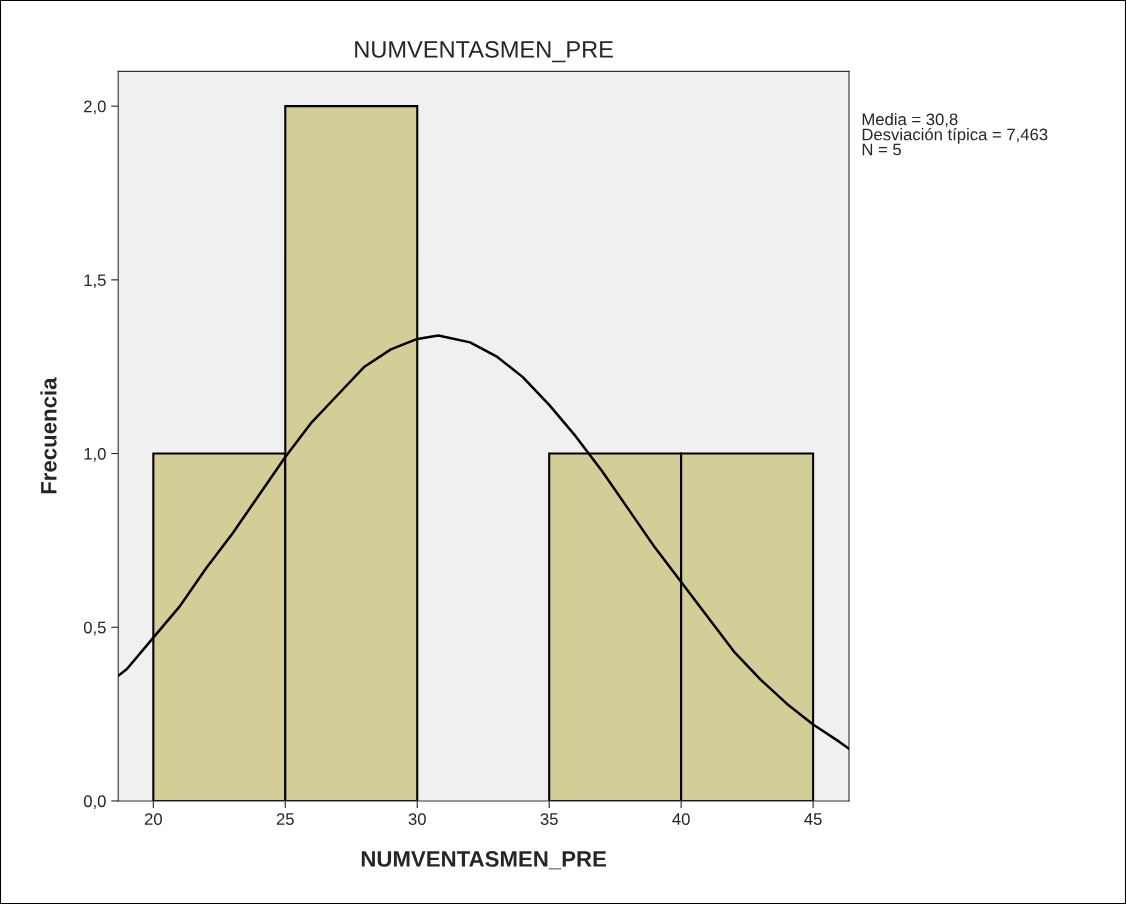 The width and height of the screenshot is (1126, 904). What do you see at coordinates (955, 134) in the screenshot?
I see `text: Media = 30,8 Desviación típica = 7,463 N = 5` at bounding box center [955, 134].